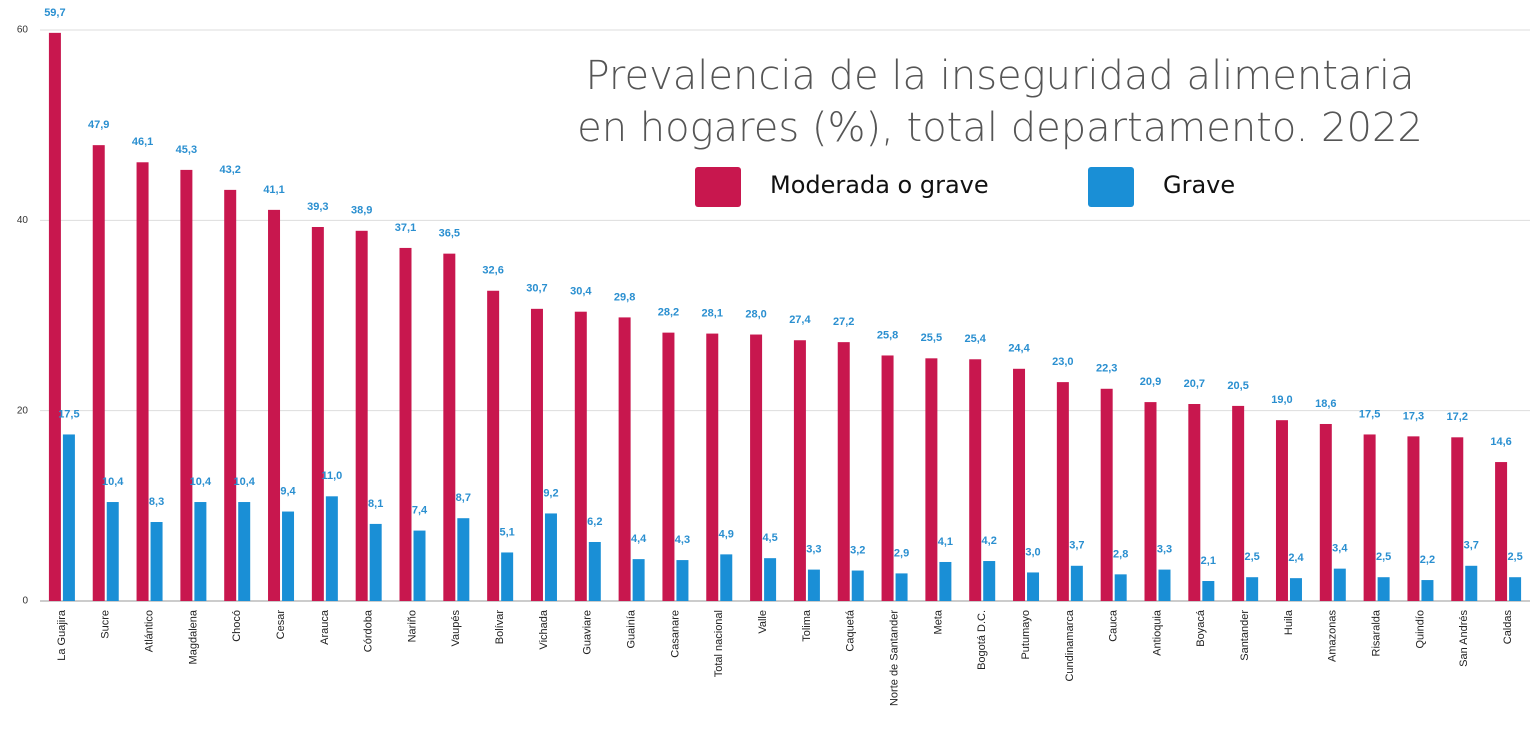 Image resolution: width=1533 pixels, height=731 pixels. What do you see at coordinates (894, 658) in the screenshot?
I see `x-tick-label: Norte de Santander` at bounding box center [894, 658].